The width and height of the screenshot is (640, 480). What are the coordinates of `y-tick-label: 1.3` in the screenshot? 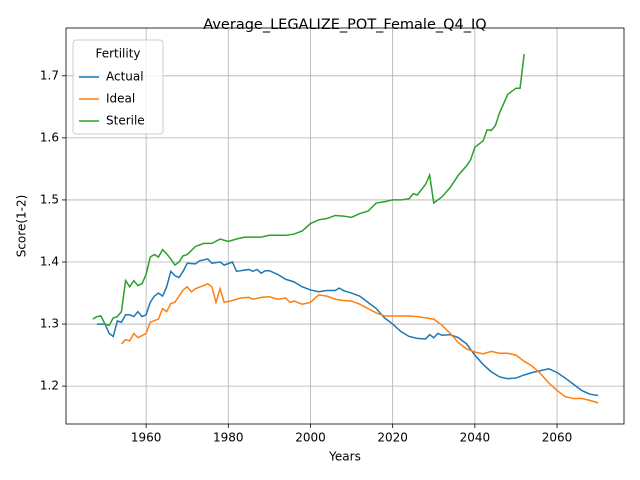 It's located at (49, 324).